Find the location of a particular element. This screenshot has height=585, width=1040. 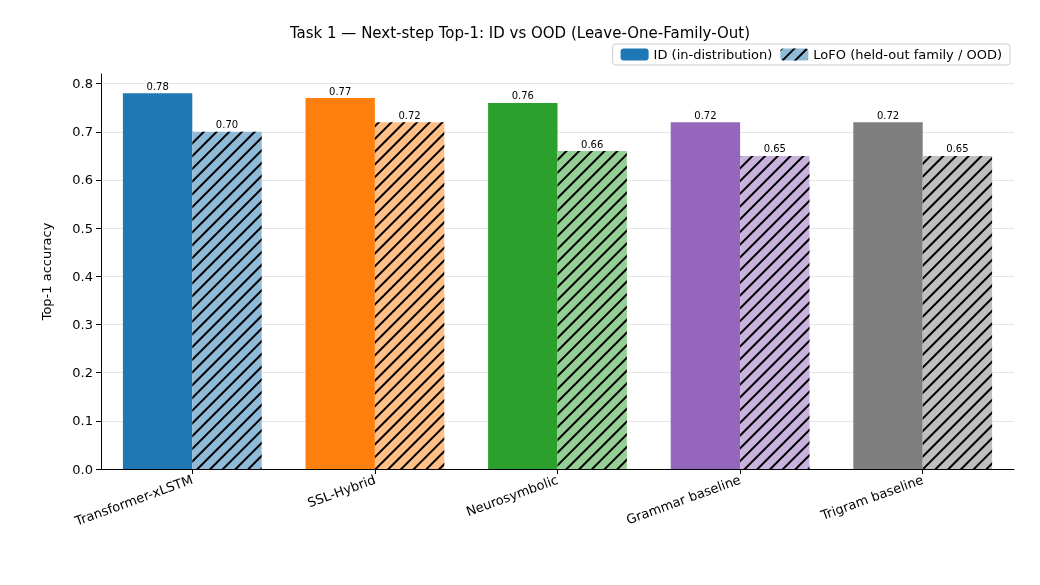

y-axis-title: Top-1 accuracy is located at coordinates (46, 272).